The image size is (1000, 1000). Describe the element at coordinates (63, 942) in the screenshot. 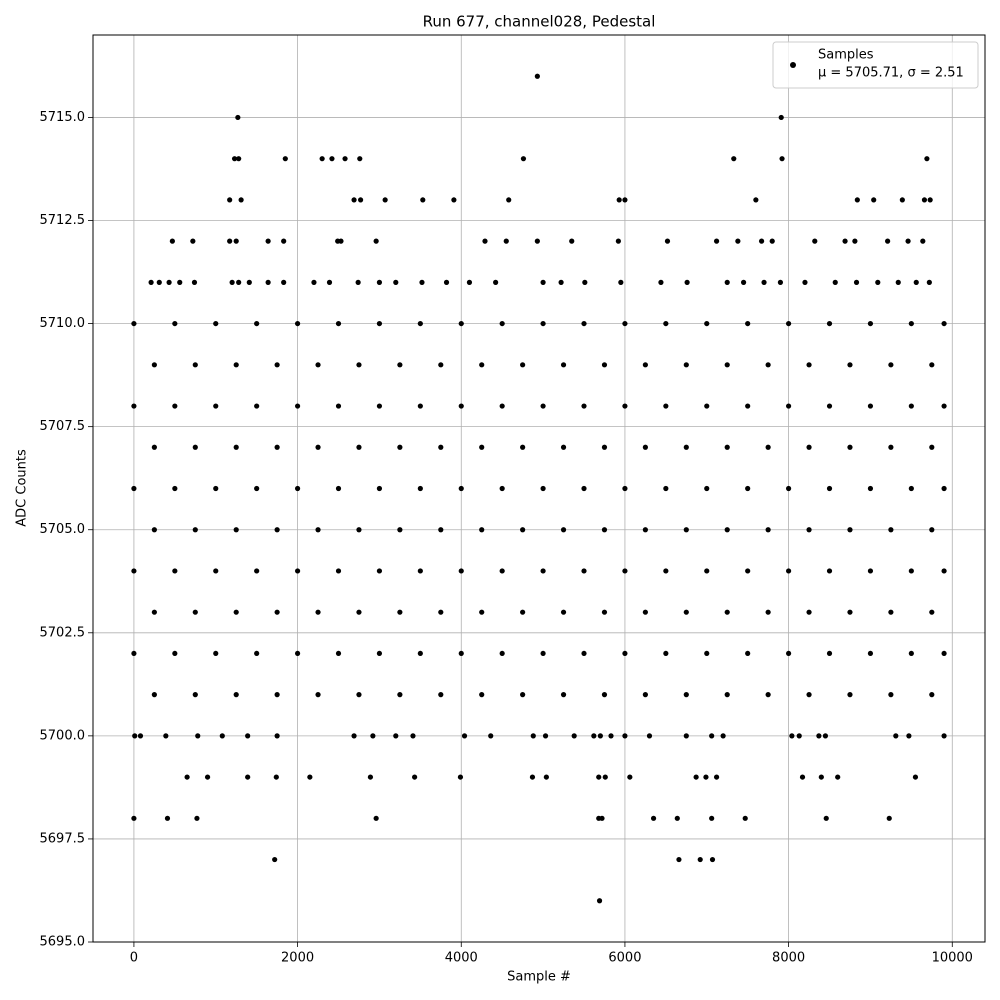

I see `y-tick-label: 5695.0` at that location.